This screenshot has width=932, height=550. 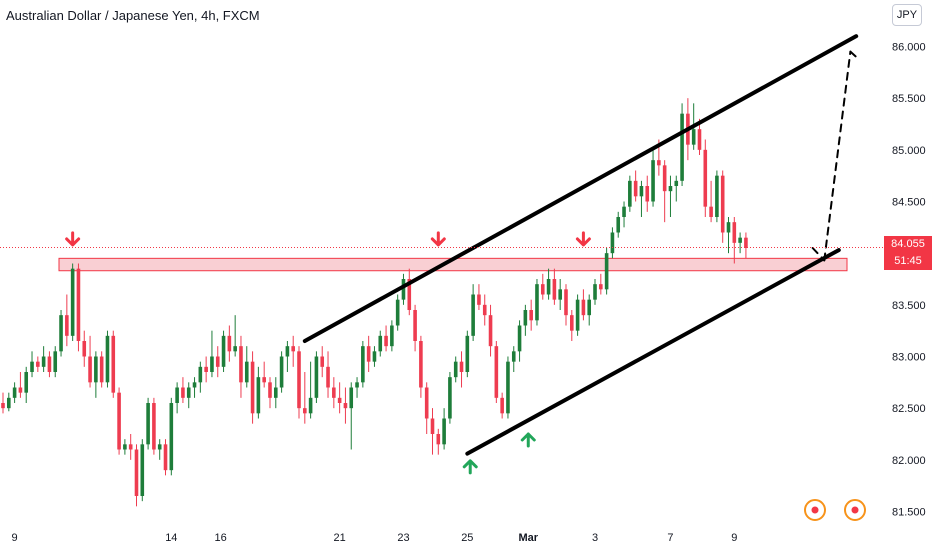 I want to click on x-tick-label: 9, so click(x=734, y=538).